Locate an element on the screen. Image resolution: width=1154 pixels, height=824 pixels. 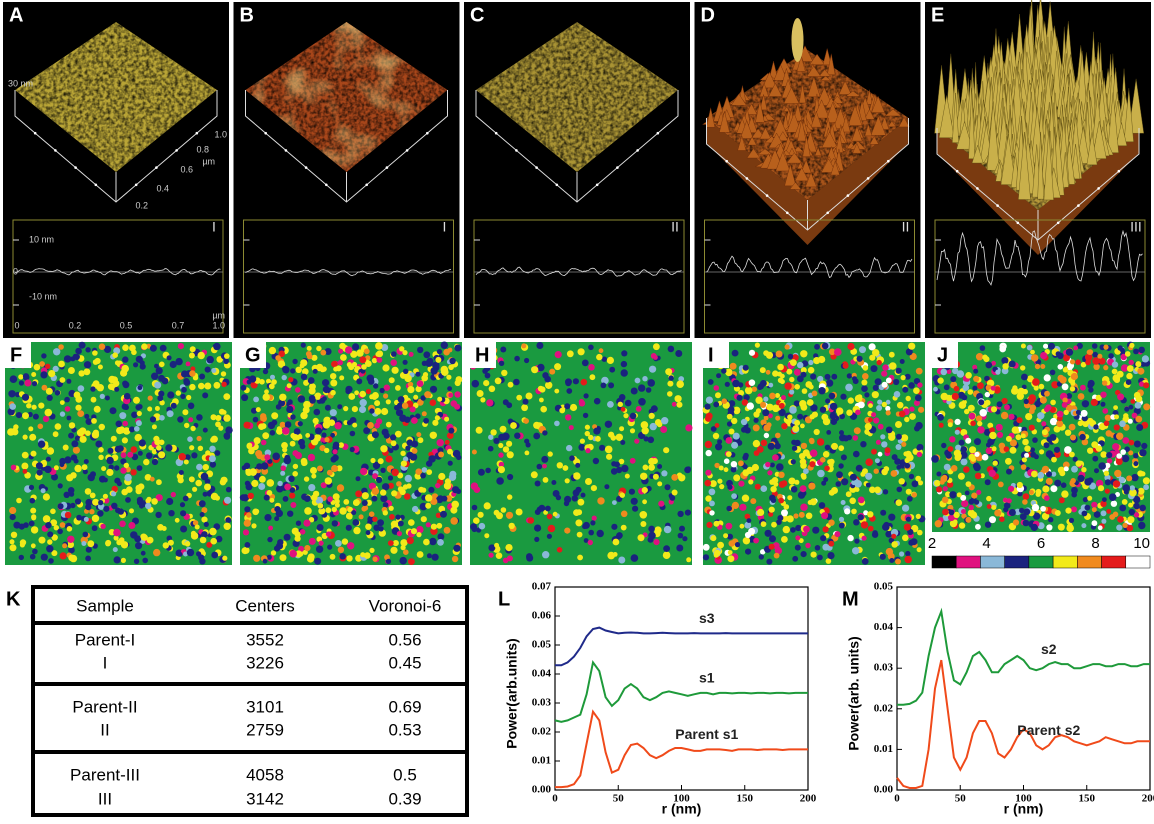
panel-label: D is located at coordinates (708, 15).